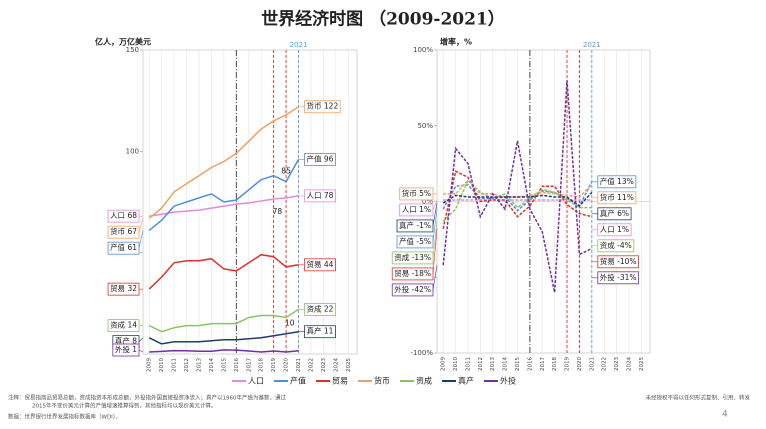 The image size is (766, 429). I want to click on y-tick-label: 100%, so click(423, 50).